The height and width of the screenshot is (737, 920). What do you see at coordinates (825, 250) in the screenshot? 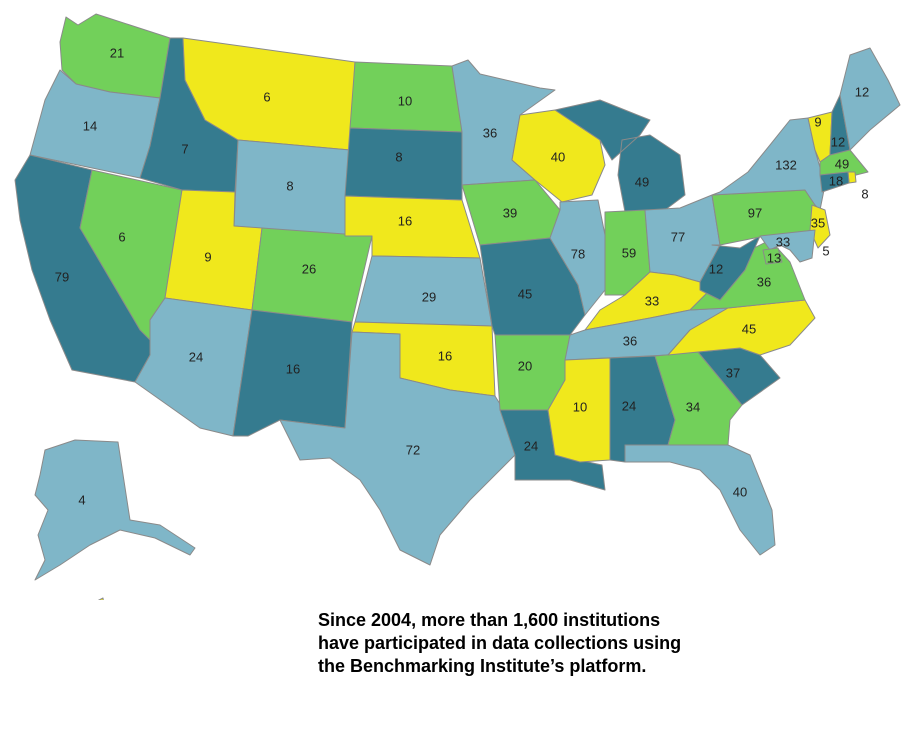
I see `state-value-de: 5` at bounding box center [825, 250].